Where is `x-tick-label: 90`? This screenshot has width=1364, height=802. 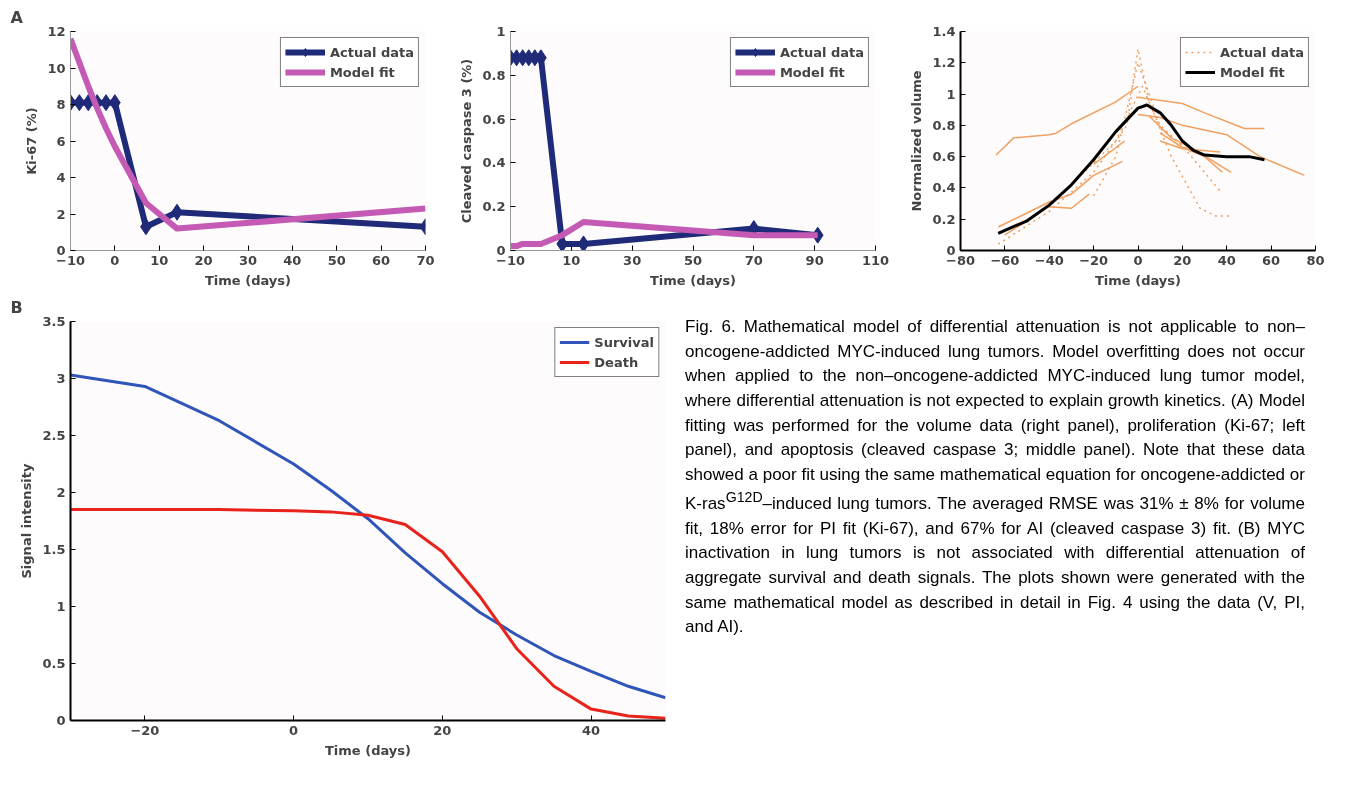 x-tick-label: 90 is located at coordinates (814, 260).